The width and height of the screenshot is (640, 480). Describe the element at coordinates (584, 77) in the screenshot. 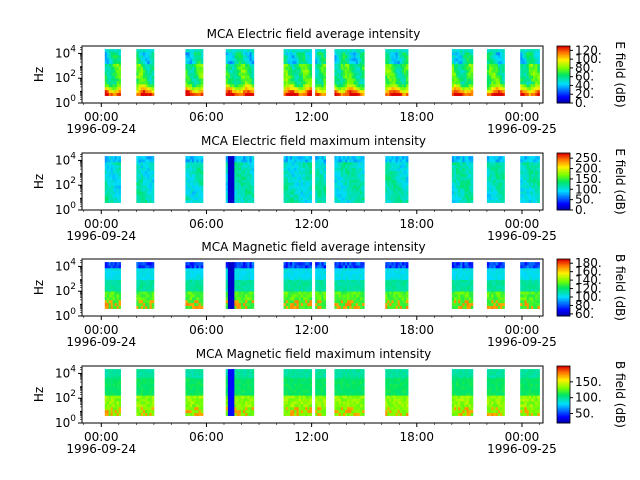

I see `colorbar-tick-label: 60.` at that location.